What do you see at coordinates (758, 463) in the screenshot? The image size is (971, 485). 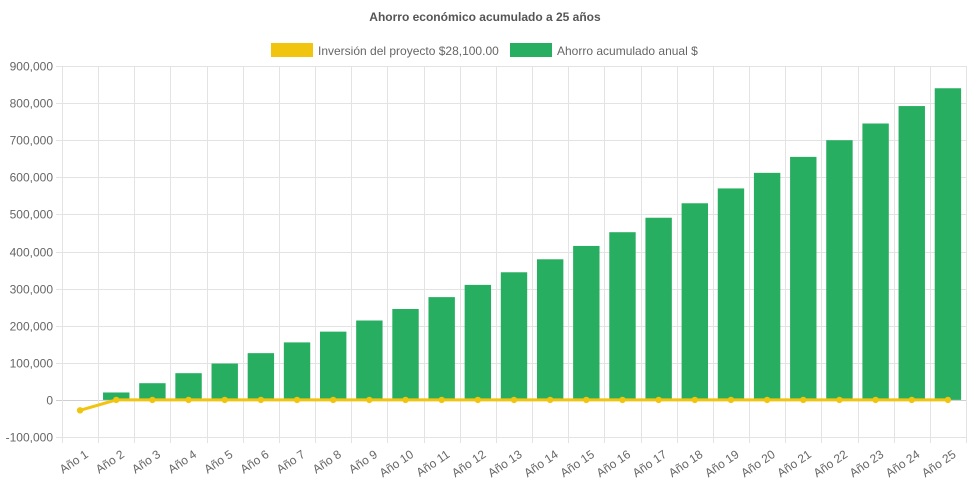 I see `x-tick-label: Año 20` at bounding box center [758, 463].